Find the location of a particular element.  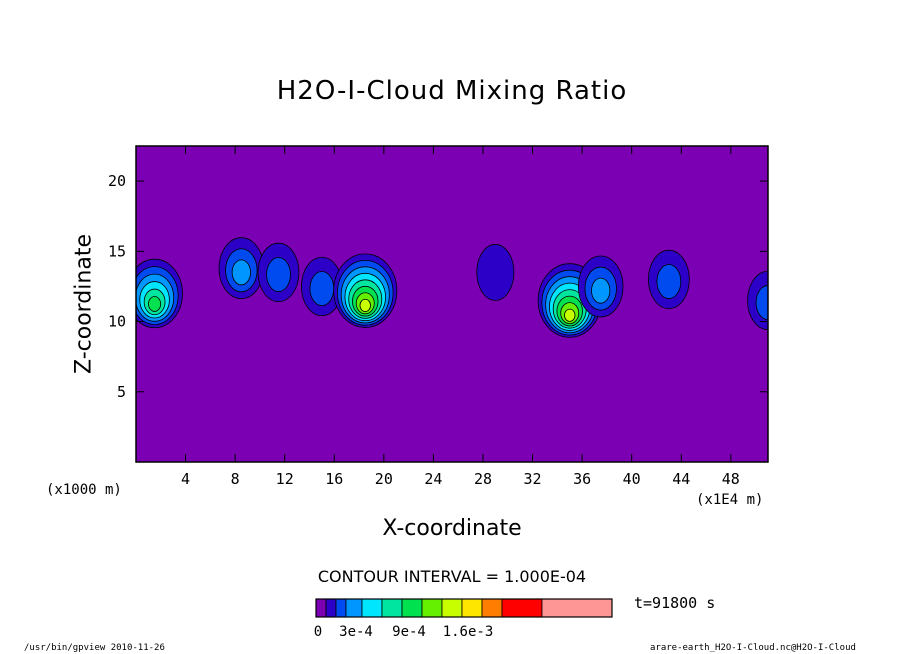

x-tick-label: 48 is located at coordinates (731, 479).